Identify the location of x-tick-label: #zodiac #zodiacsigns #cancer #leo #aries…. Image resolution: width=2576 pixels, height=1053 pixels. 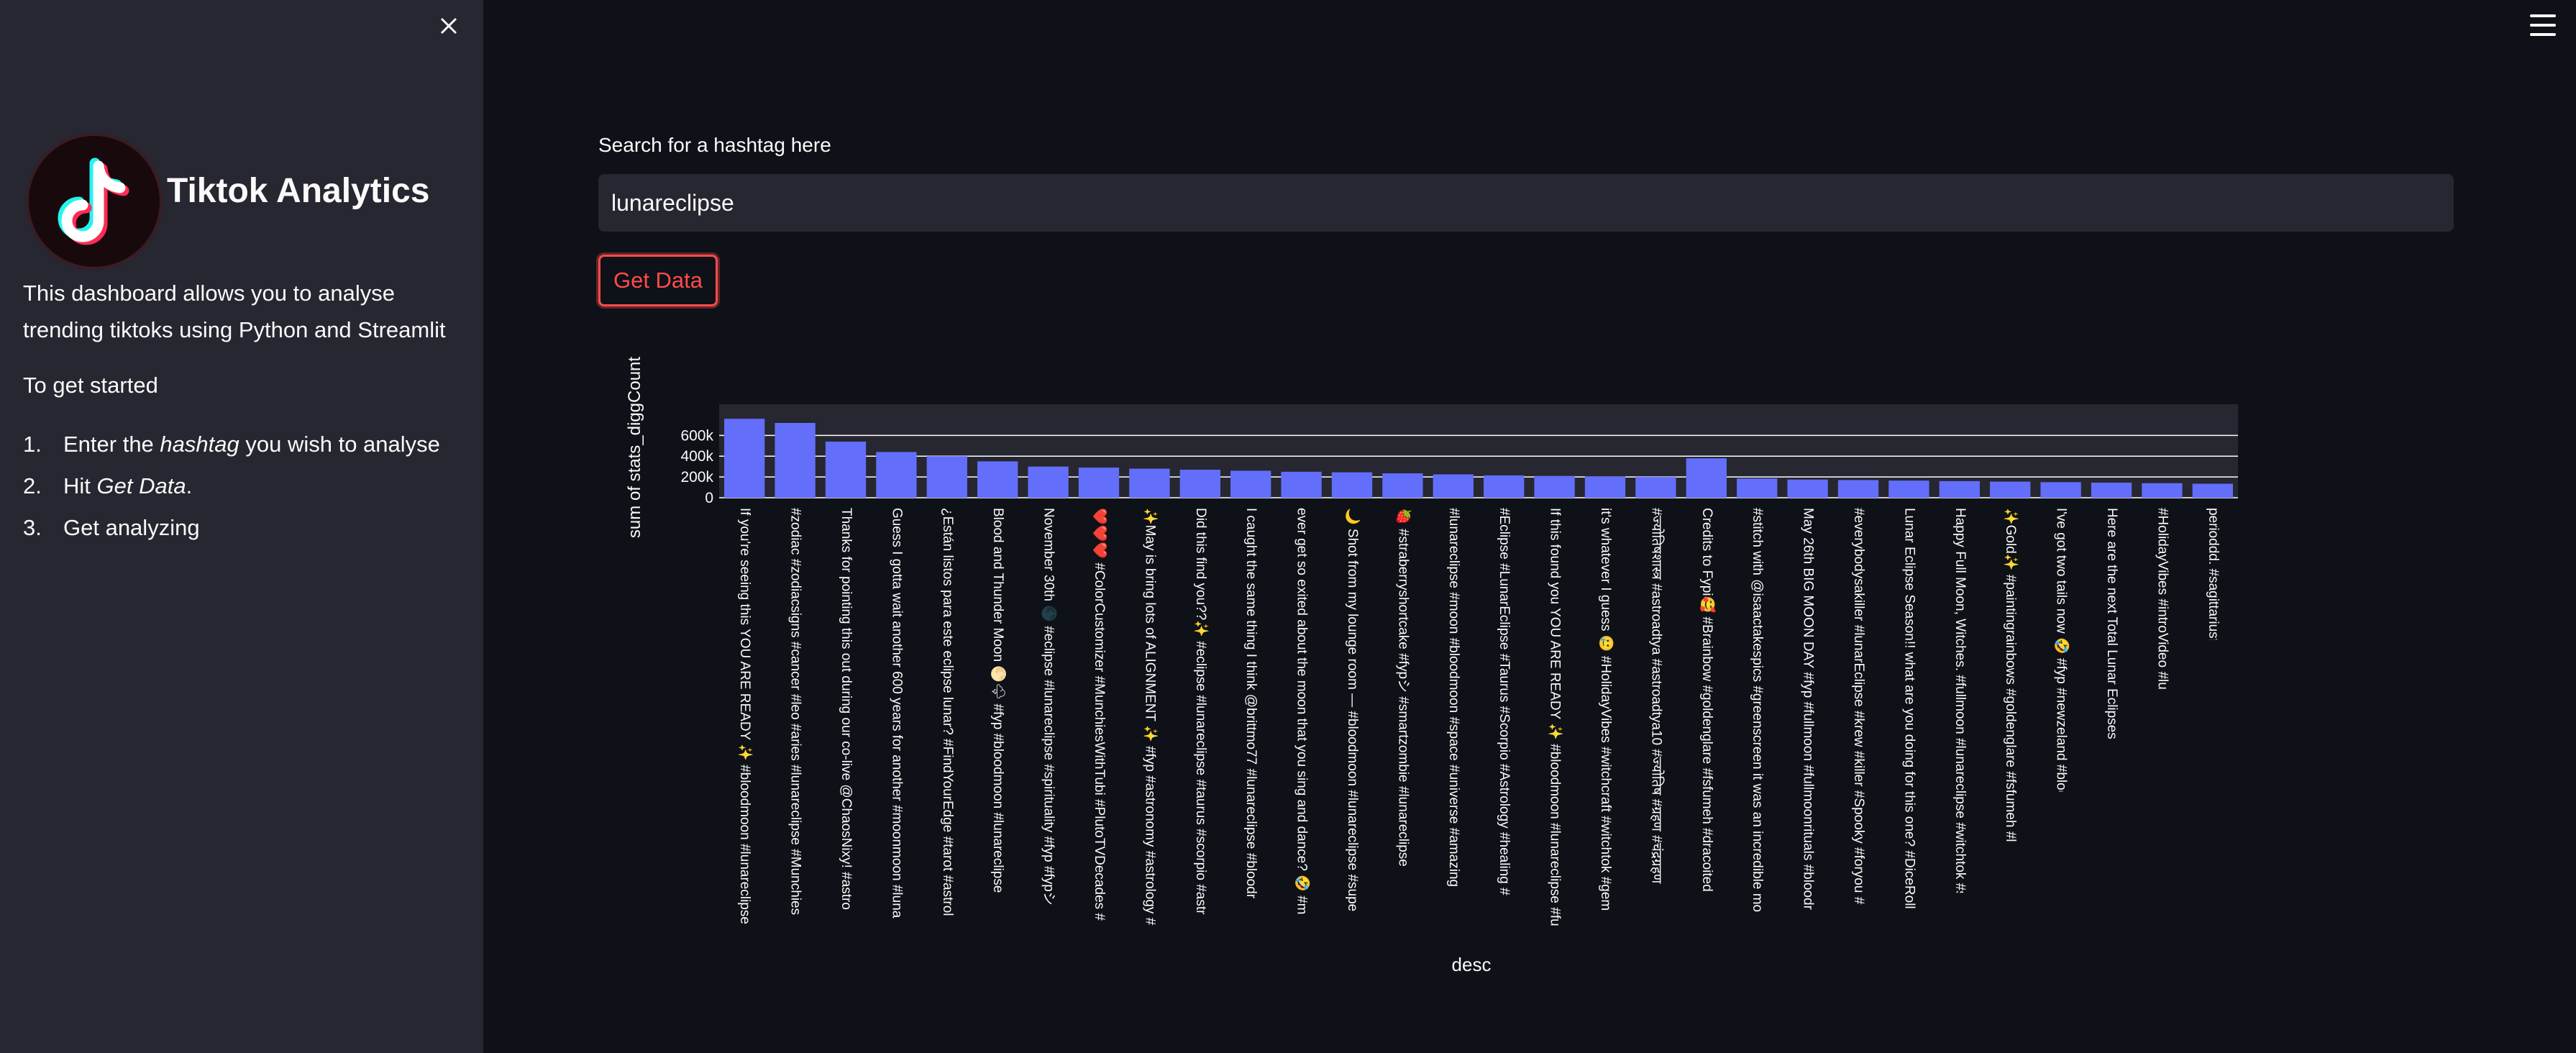
(795, 712).